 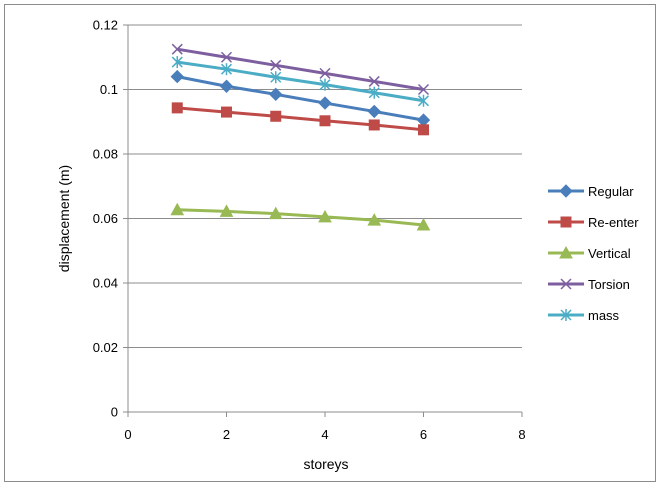 I want to click on y-axis-title: displacement (m), so click(x=64, y=218).